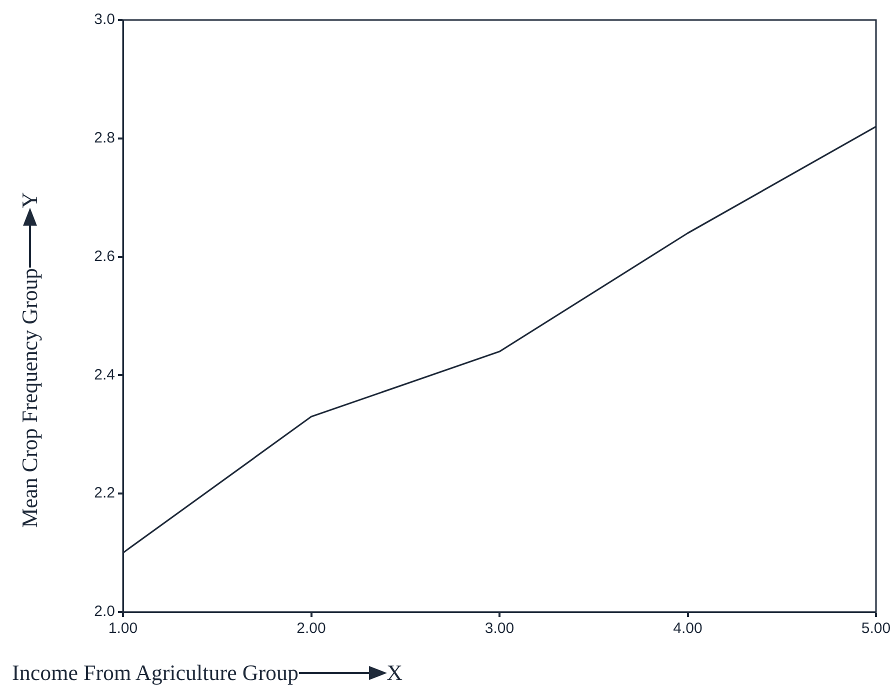  I want to click on text: X, so click(394, 673).